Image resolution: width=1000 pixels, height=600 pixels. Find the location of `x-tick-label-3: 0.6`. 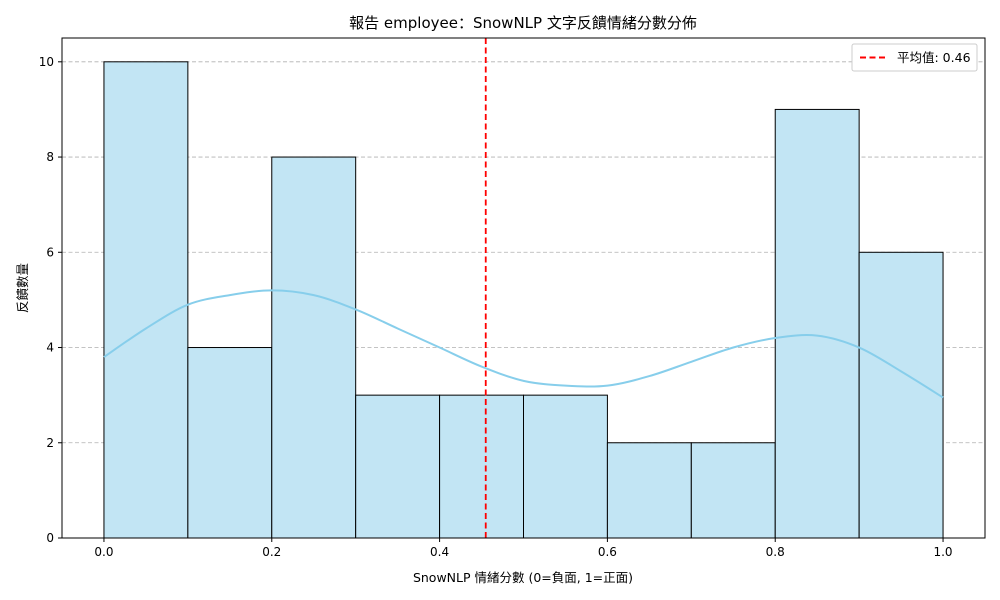

x-tick-label-3: 0.6 is located at coordinates (607, 552).